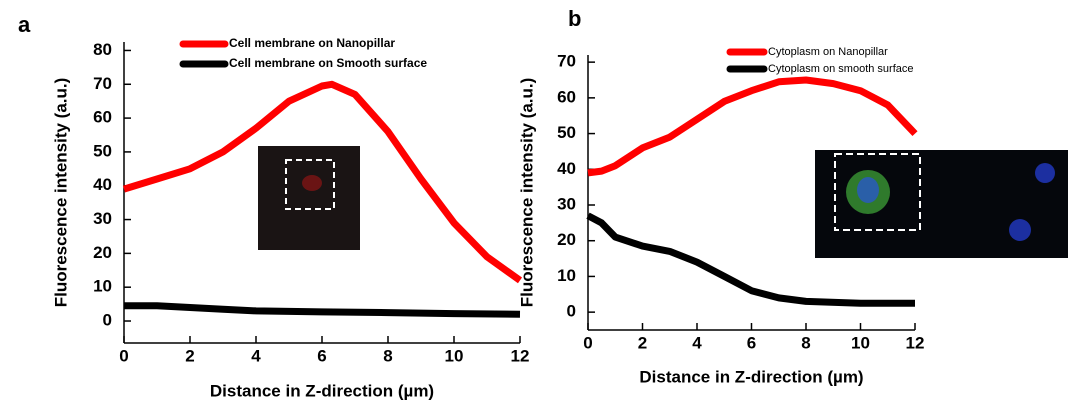  What do you see at coordinates (574, 18) in the screenshot?
I see `panel-label: b` at bounding box center [574, 18].